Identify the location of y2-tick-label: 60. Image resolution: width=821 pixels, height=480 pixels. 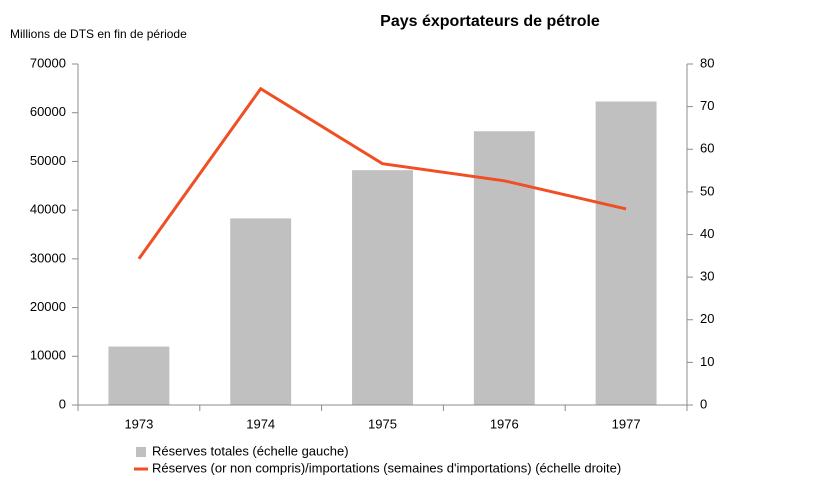
(707, 148).